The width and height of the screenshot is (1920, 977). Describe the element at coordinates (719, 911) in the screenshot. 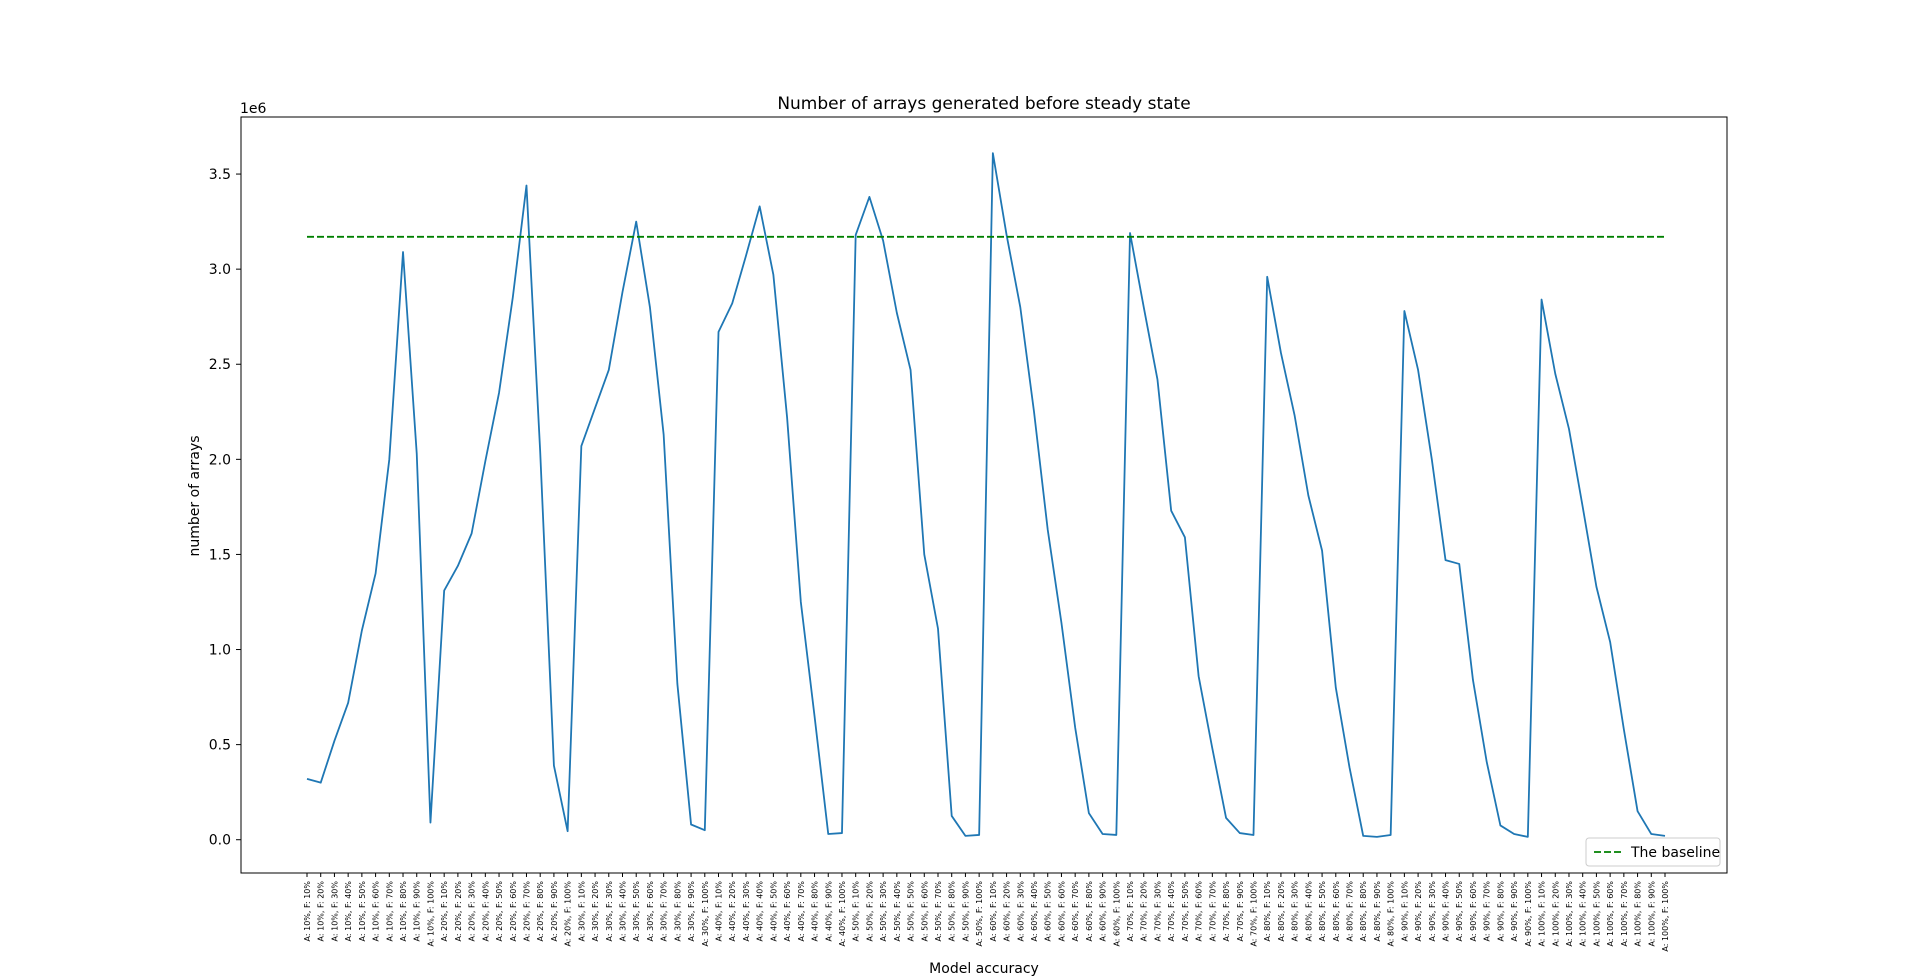

I see `x-tick-label: A: 40%, F: 10%` at that location.